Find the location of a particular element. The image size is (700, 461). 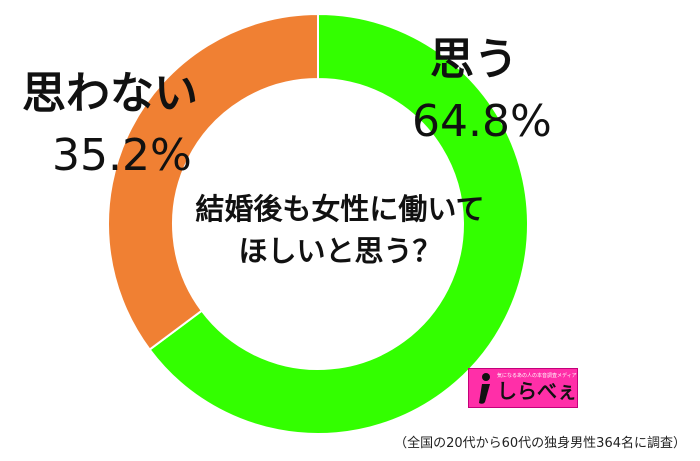

survey-footnote: （全国の20代から60代の独身男性364名に調査） is located at coordinates (540, 443).